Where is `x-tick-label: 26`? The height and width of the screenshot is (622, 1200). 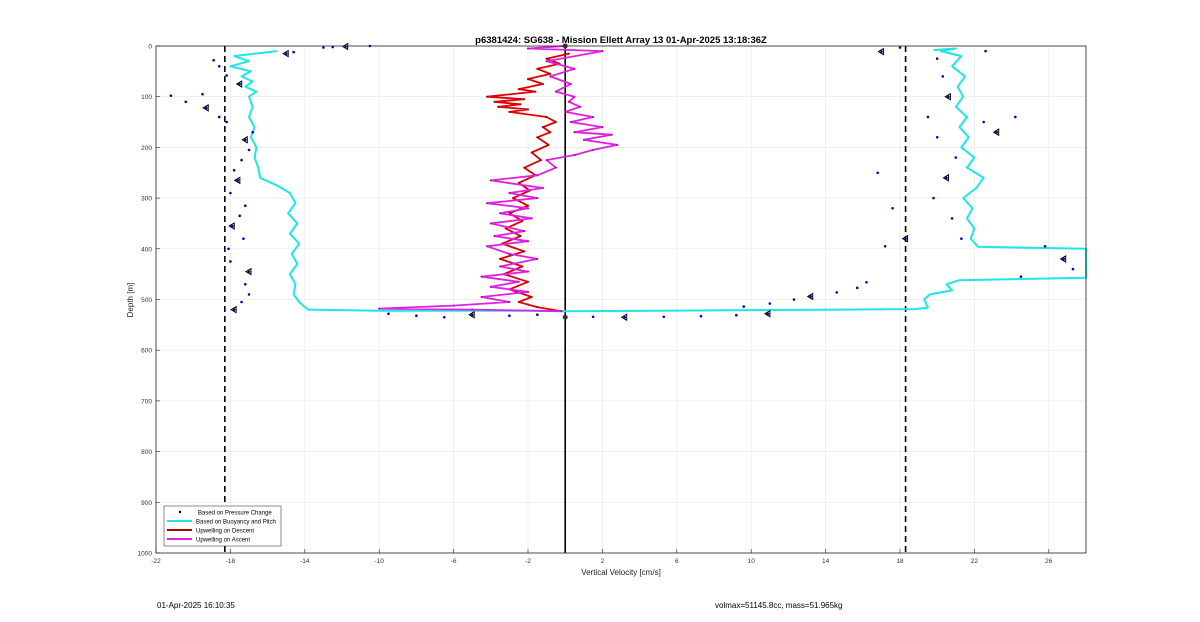 x-tick-label: 26 is located at coordinates (1049, 561).